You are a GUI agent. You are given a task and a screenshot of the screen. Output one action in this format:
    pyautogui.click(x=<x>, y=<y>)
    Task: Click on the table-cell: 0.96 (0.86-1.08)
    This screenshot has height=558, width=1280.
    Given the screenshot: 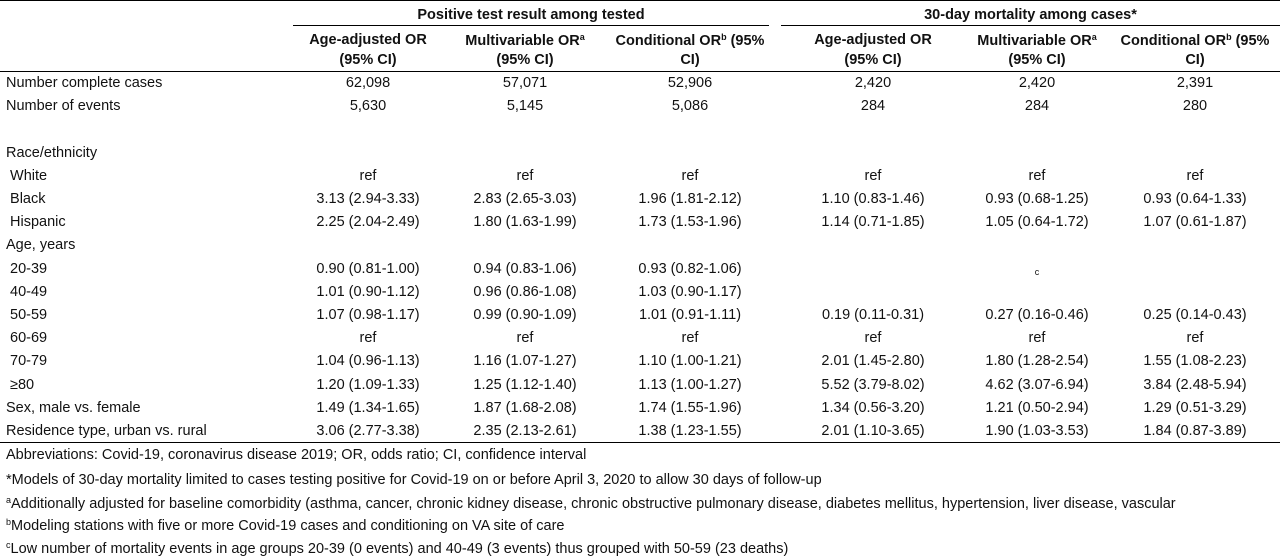 What is the action you would take?
    pyautogui.click(x=525, y=291)
    